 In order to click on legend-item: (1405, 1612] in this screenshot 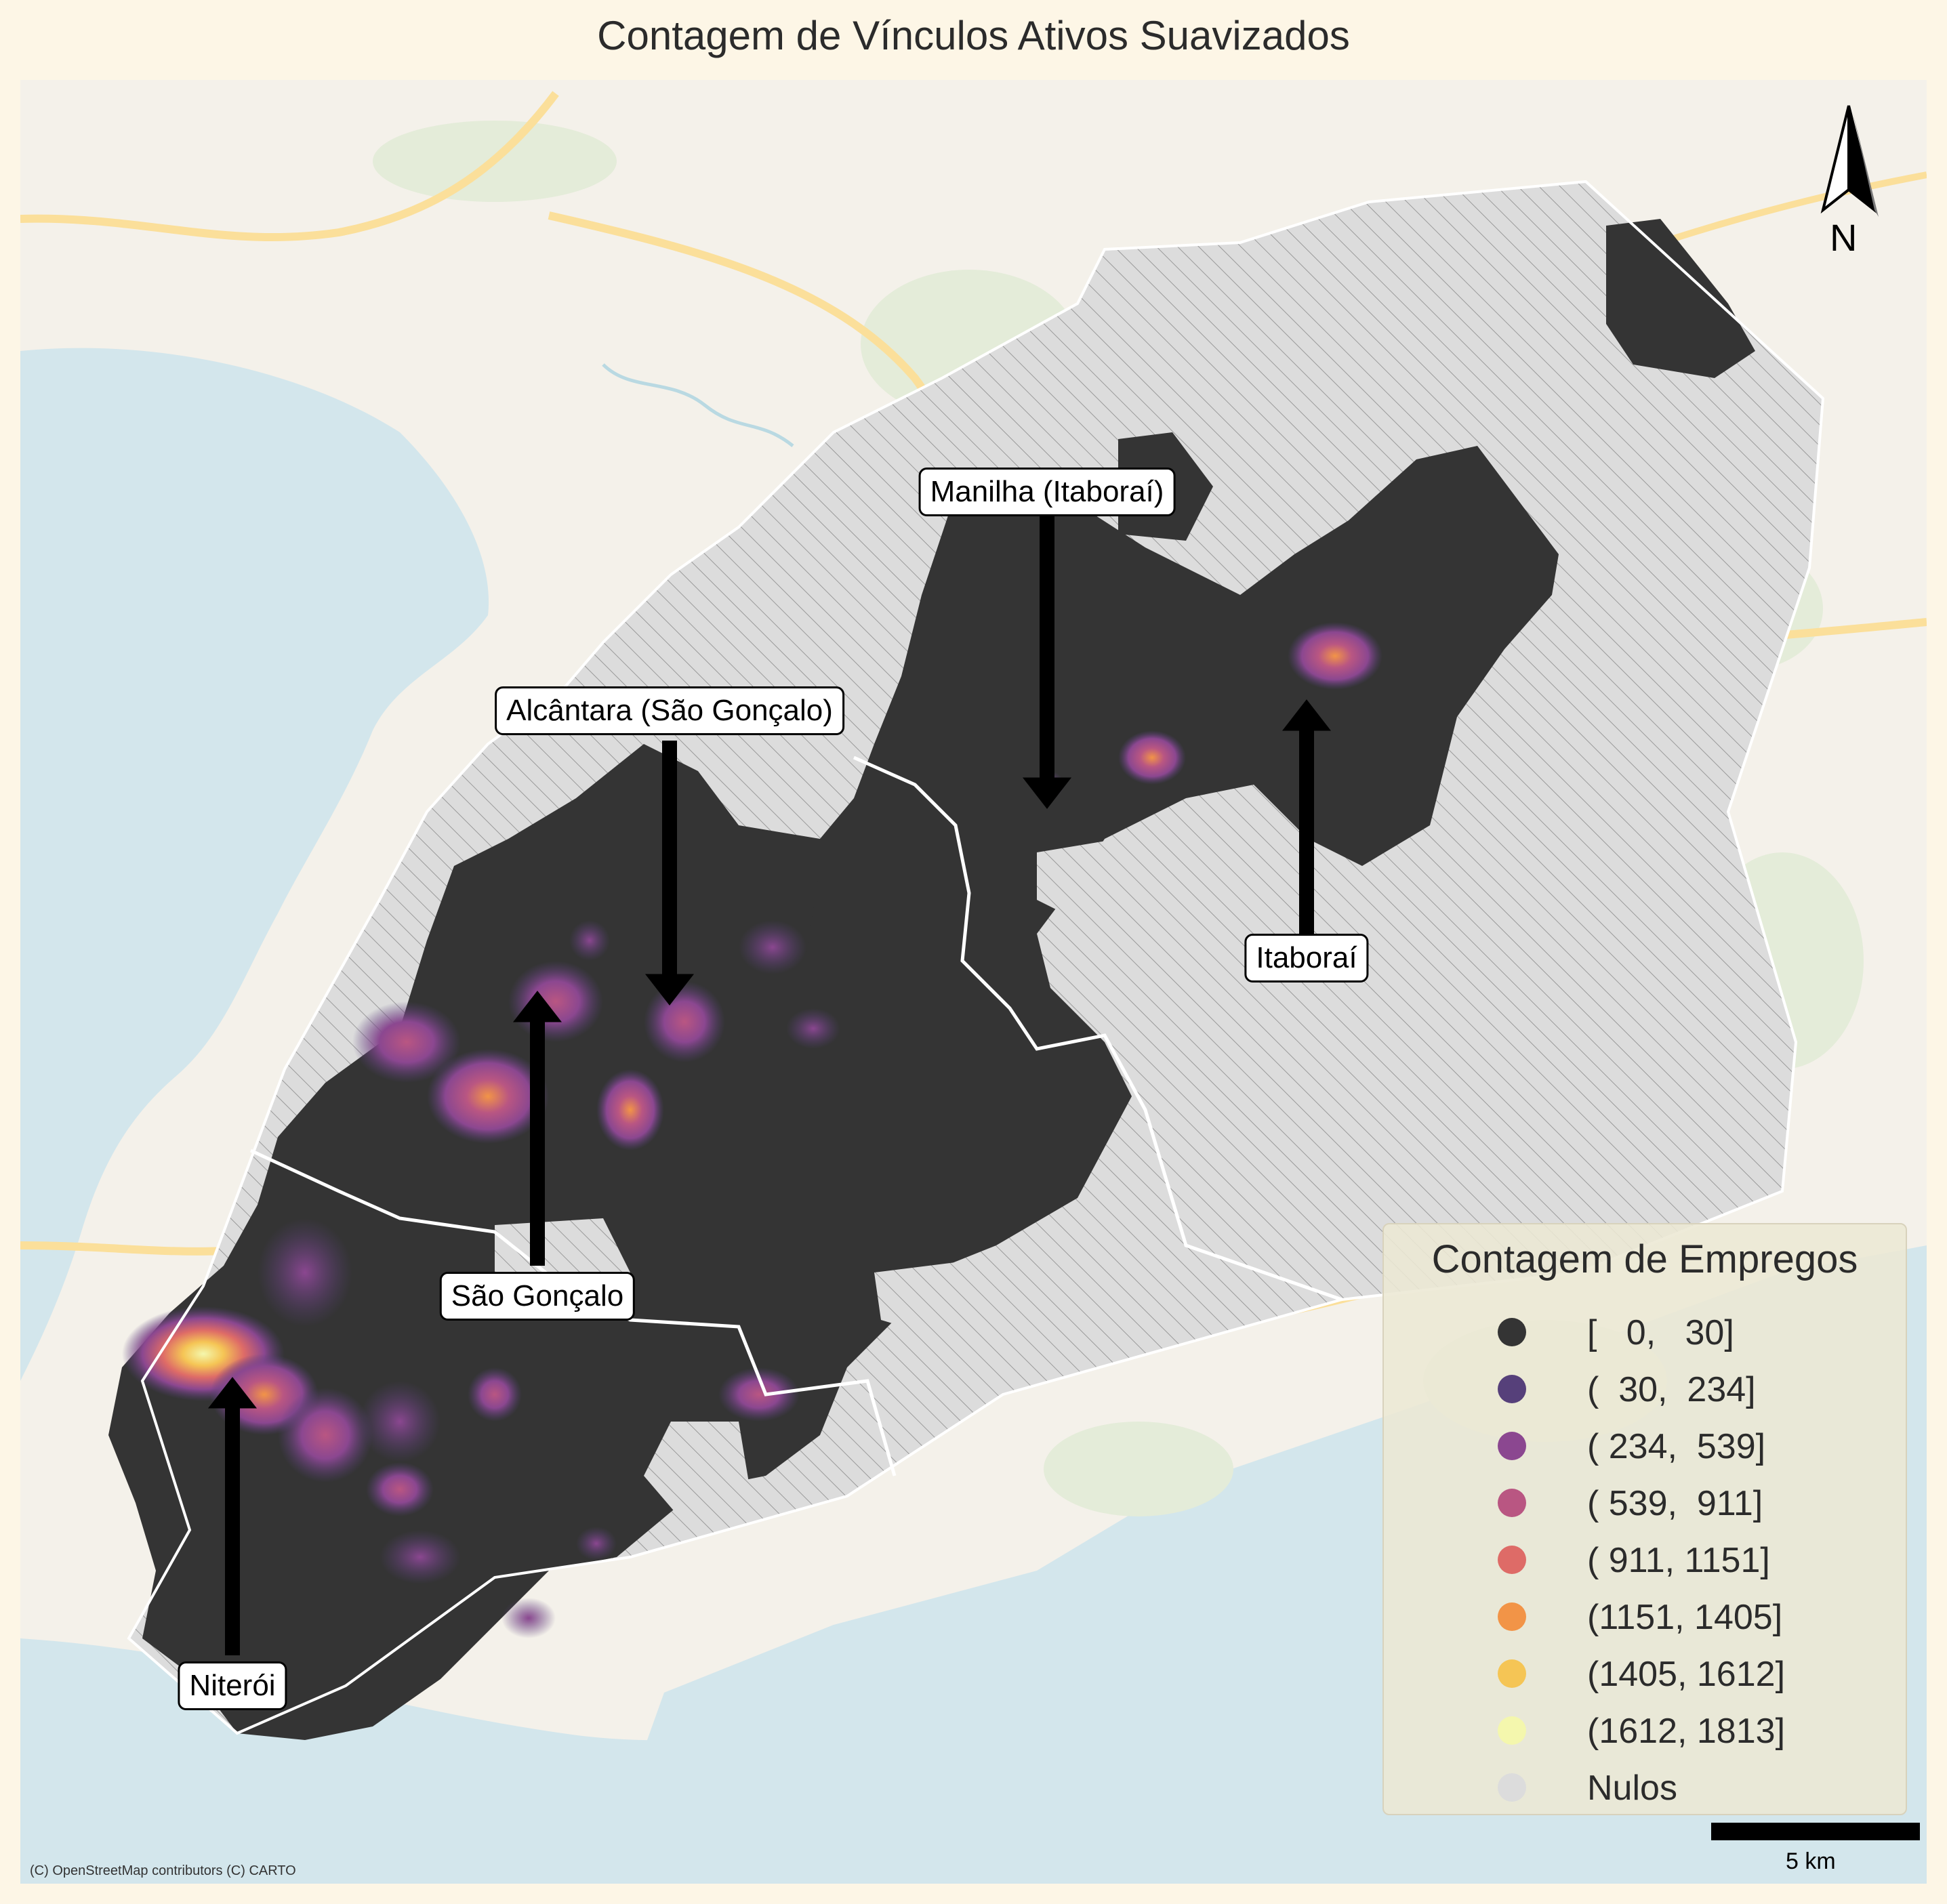, I will do `click(1645, 1673)`.